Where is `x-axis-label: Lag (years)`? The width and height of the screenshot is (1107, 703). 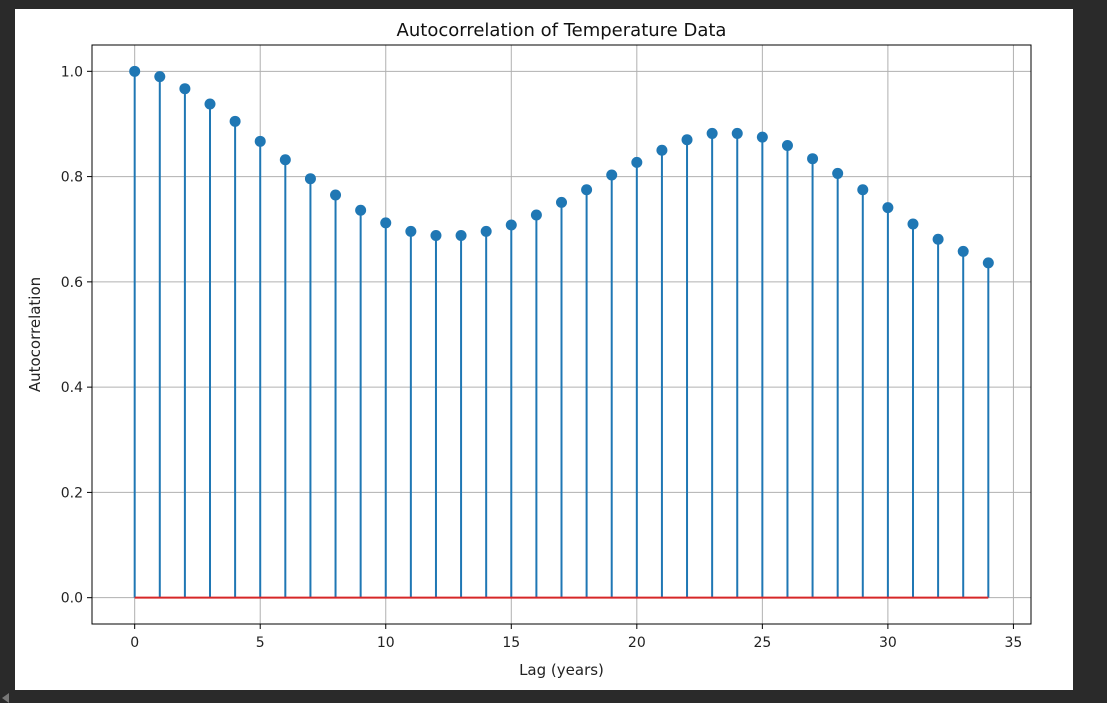
x-axis-label: Lag (years) is located at coordinates (561, 670).